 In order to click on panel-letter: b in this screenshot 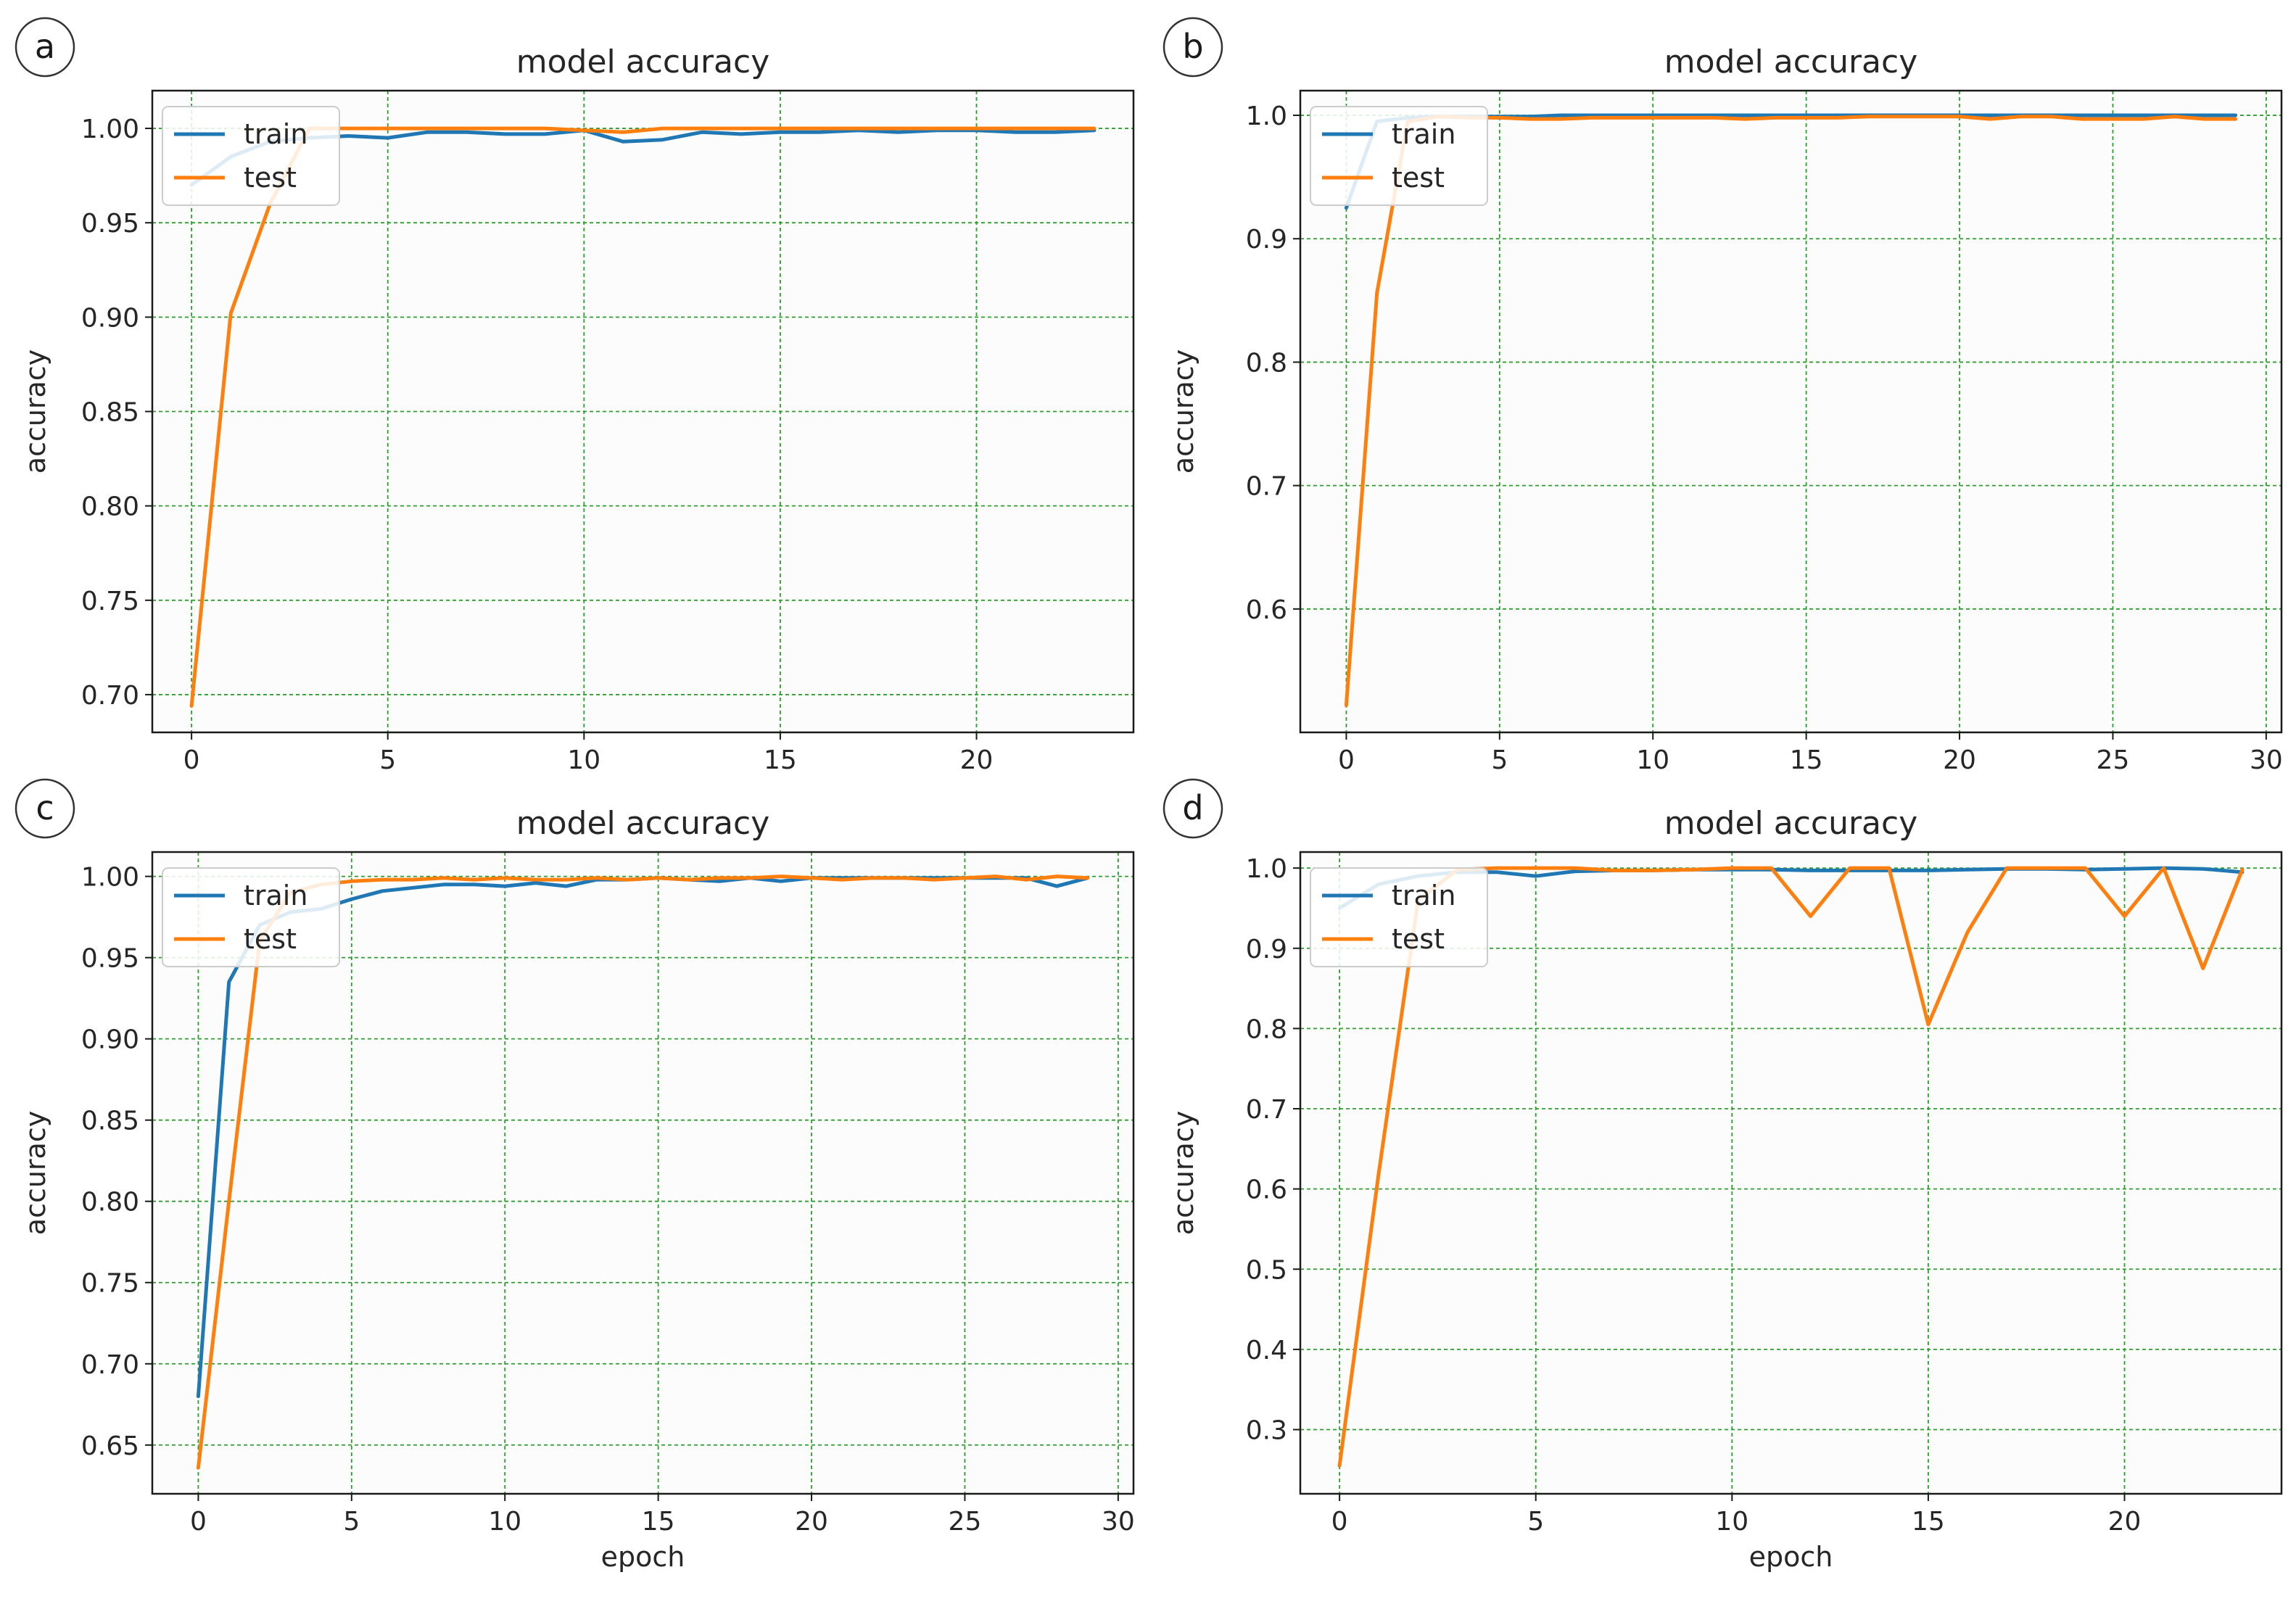, I will do `click(1192, 46)`.